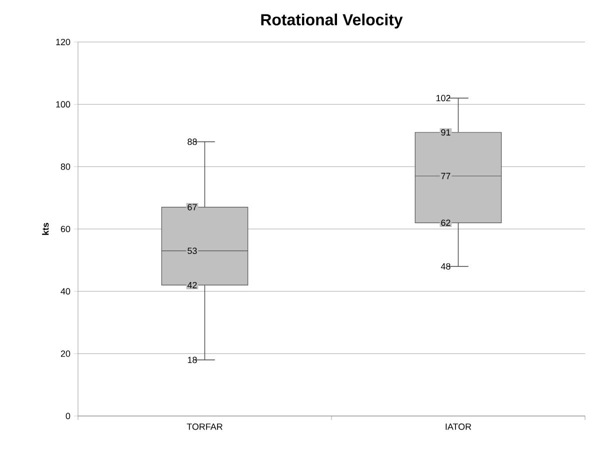 This screenshot has width=596, height=451. What do you see at coordinates (68, 416) in the screenshot?
I see `y-tick-label: 0` at bounding box center [68, 416].